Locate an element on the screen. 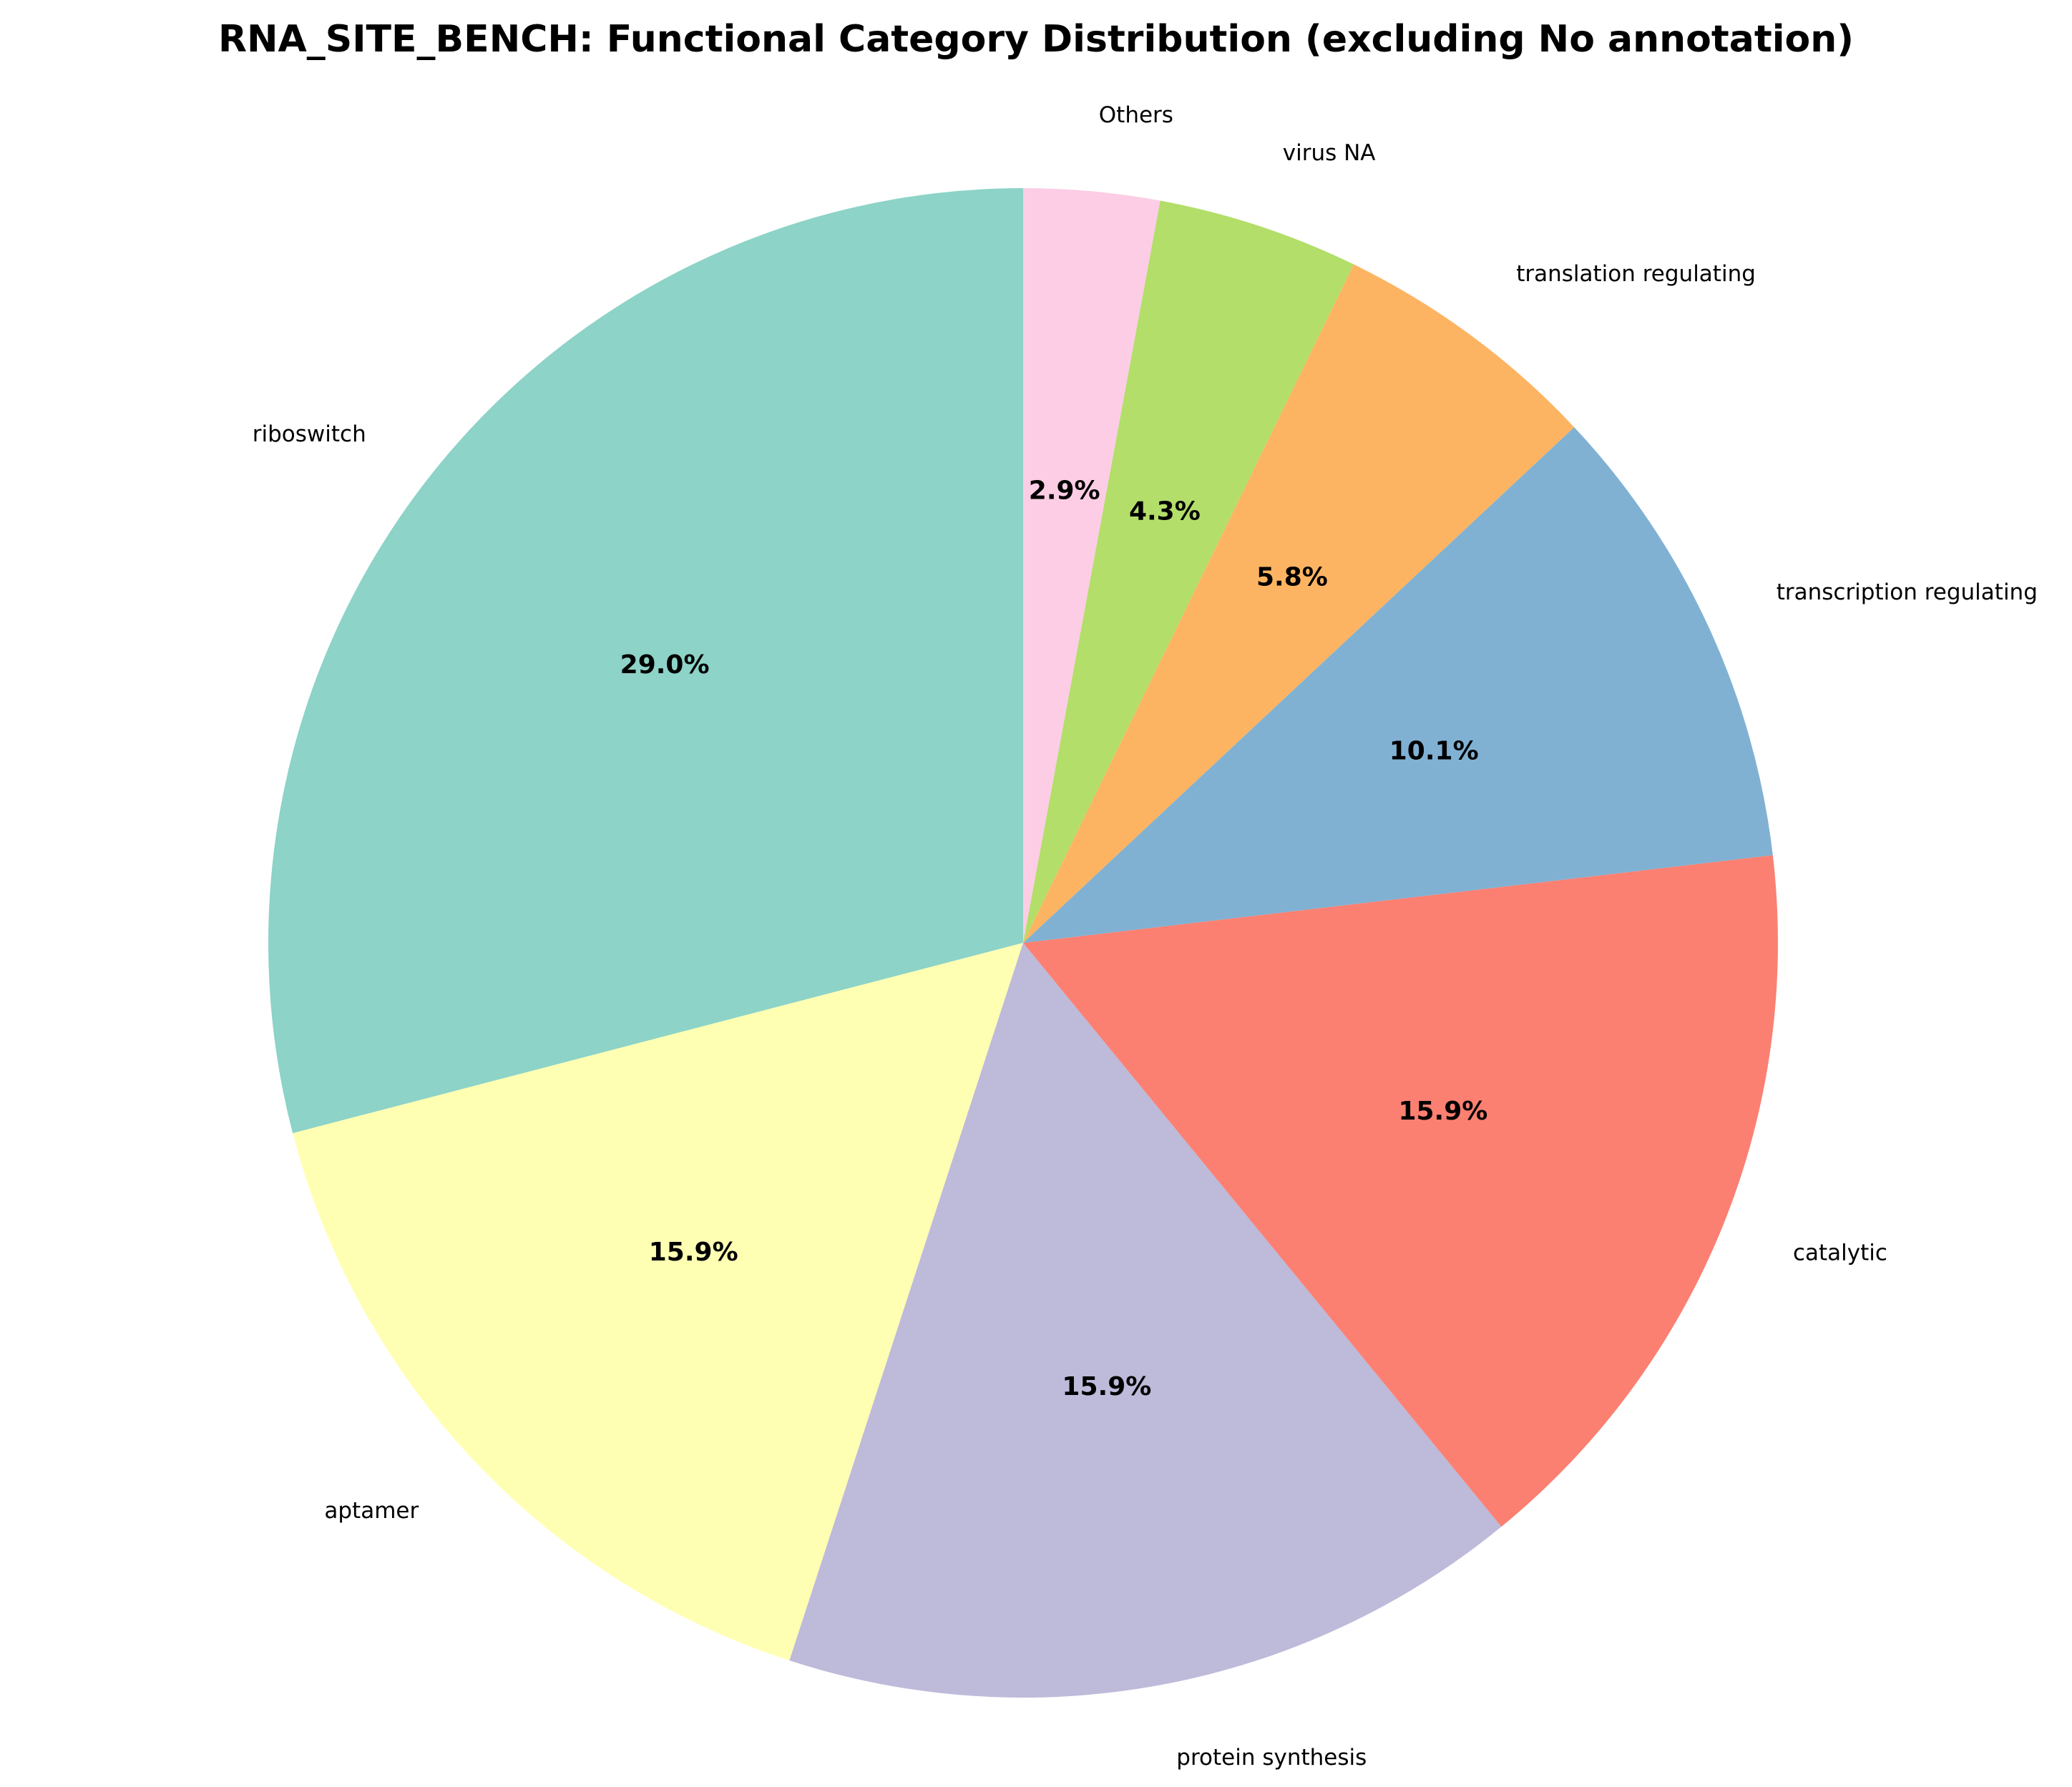 The height and width of the screenshot is (1787, 2072). pct-label-catalytic: 15.9% is located at coordinates (1443, 1111).